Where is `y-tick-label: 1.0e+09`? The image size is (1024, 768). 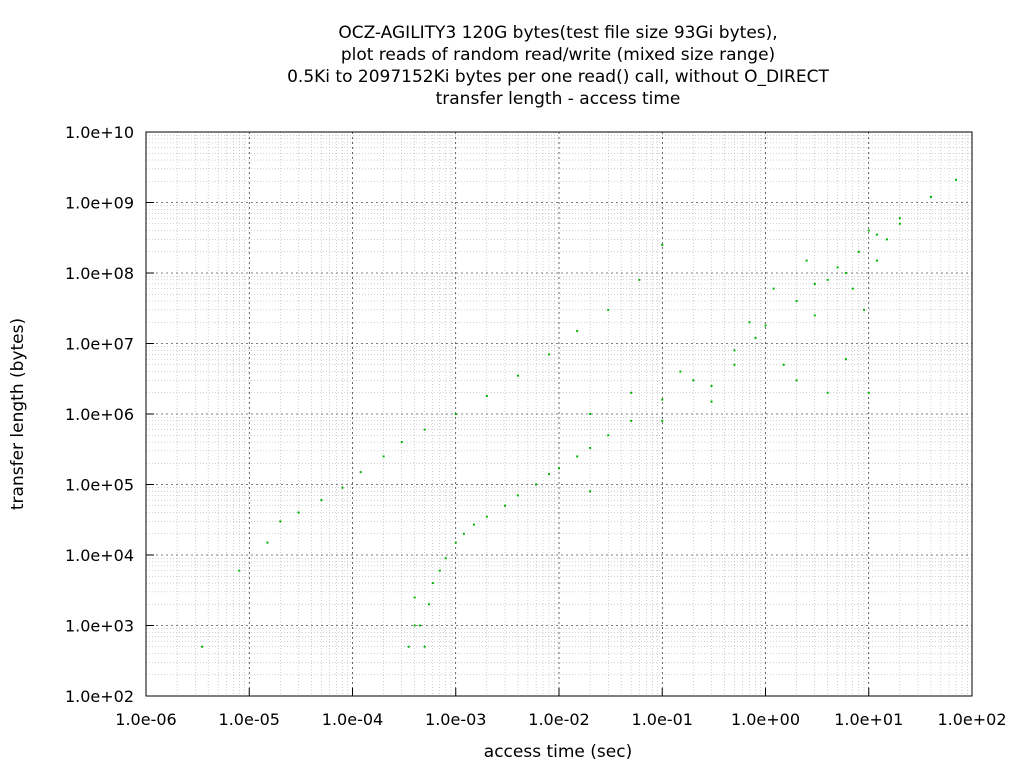
y-tick-label: 1.0e+09 is located at coordinates (99, 203).